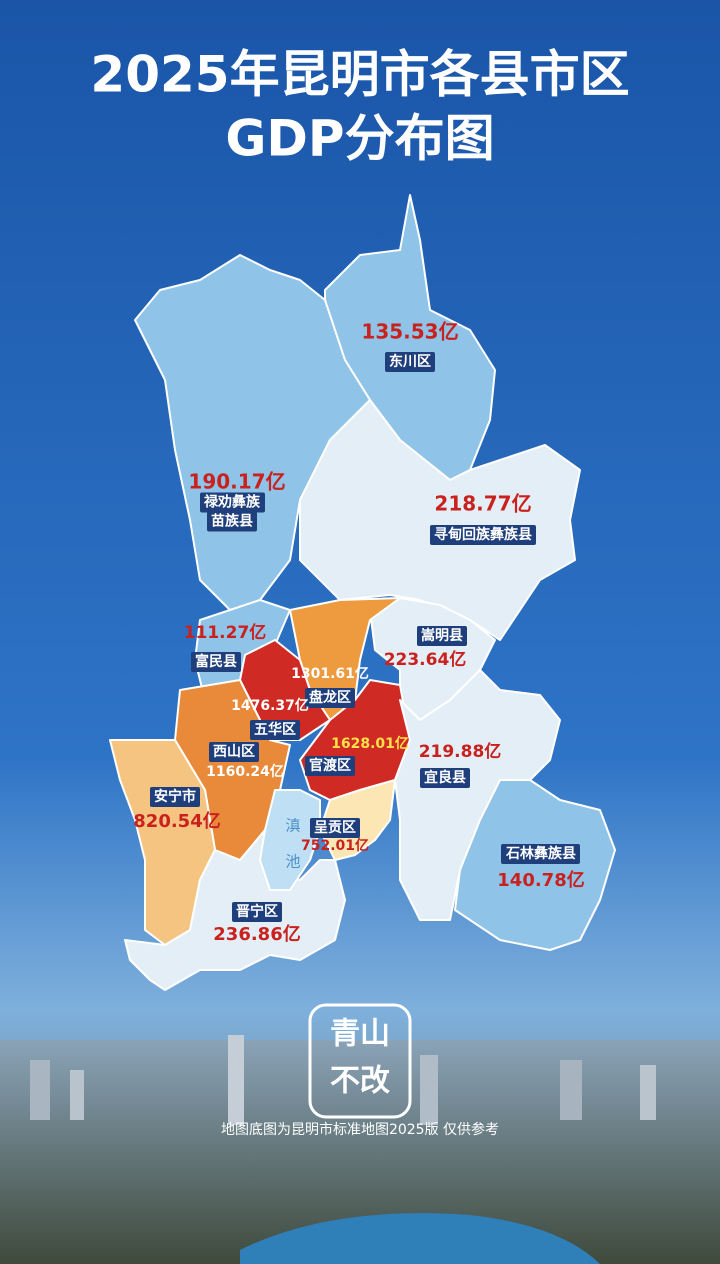  I want to click on title-line: GDP分布图, so click(359, 139).